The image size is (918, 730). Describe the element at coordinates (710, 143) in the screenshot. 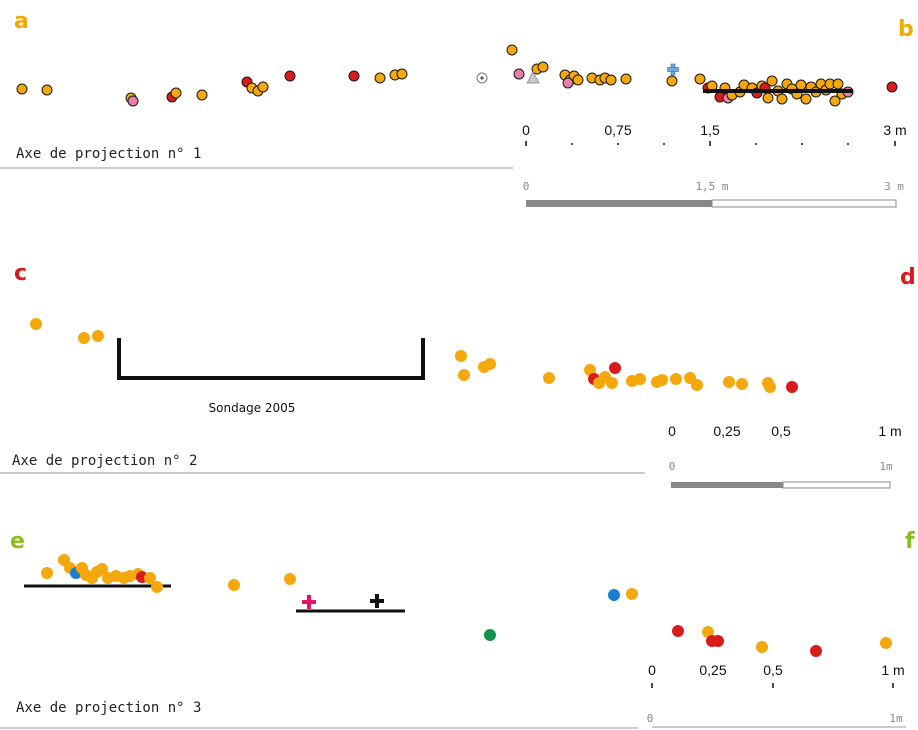

I see `tick-marks-b` at that location.